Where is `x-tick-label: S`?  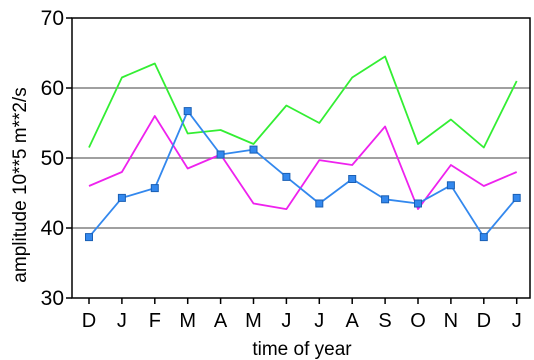 x-tick-label: S is located at coordinates (384, 321).